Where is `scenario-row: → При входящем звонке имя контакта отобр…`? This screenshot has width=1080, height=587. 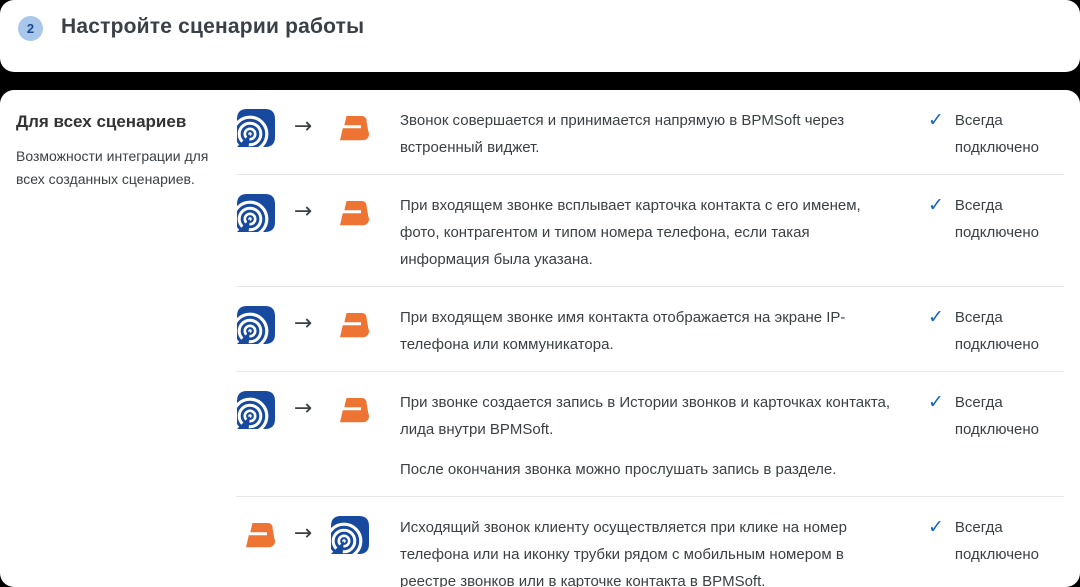 scenario-row: → При входящем звонке имя контакта отобр… is located at coordinates (650, 328).